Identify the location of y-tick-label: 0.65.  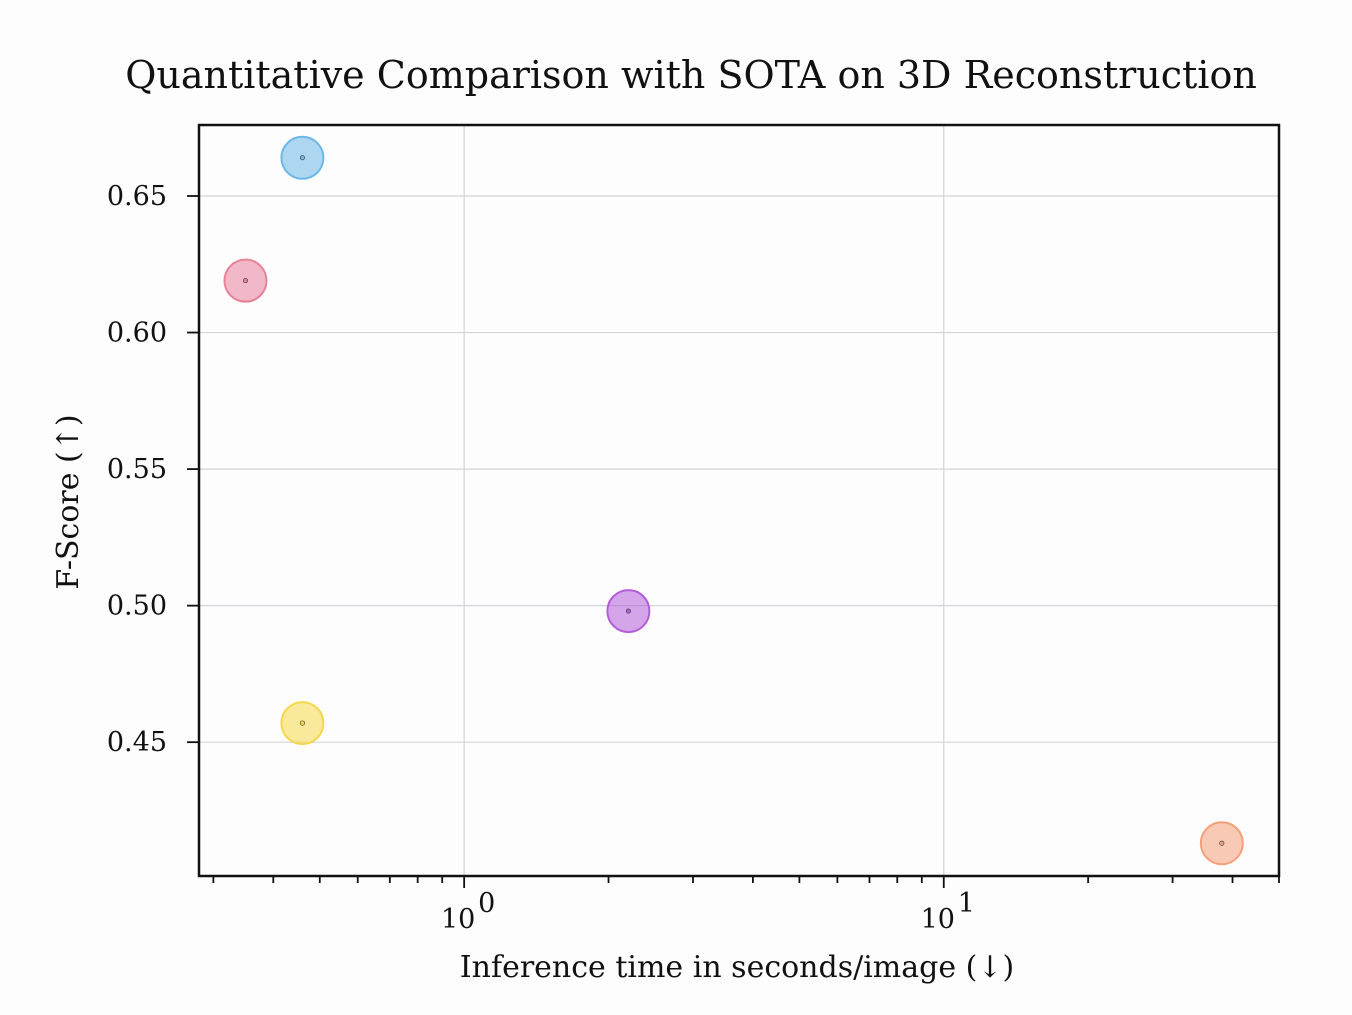
(137, 196).